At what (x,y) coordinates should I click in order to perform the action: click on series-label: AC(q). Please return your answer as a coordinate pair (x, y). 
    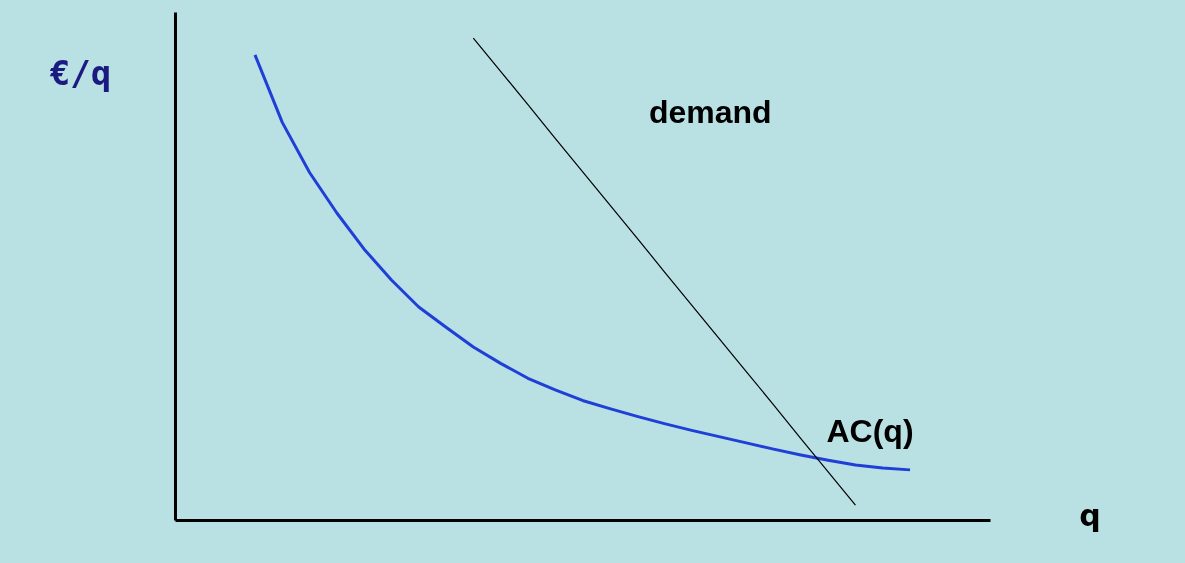
    Looking at the image, I should click on (870, 430).